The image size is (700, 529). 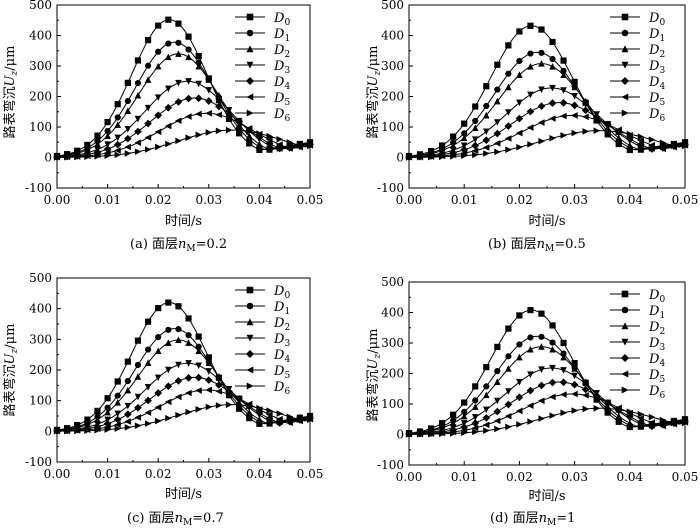 What do you see at coordinates (547, 414) in the screenshot?
I see `series-D5` at bounding box center [547, 414].